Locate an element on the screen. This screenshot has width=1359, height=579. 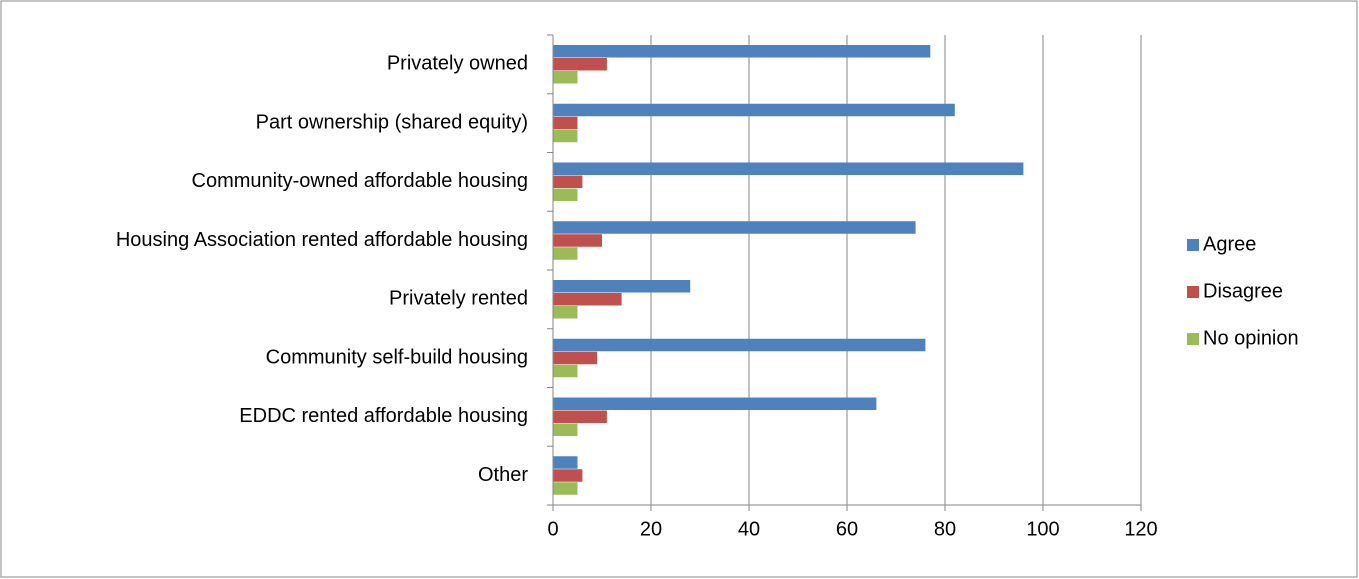
y-tick-label: Privately owned is located at coordinates (457, 64).